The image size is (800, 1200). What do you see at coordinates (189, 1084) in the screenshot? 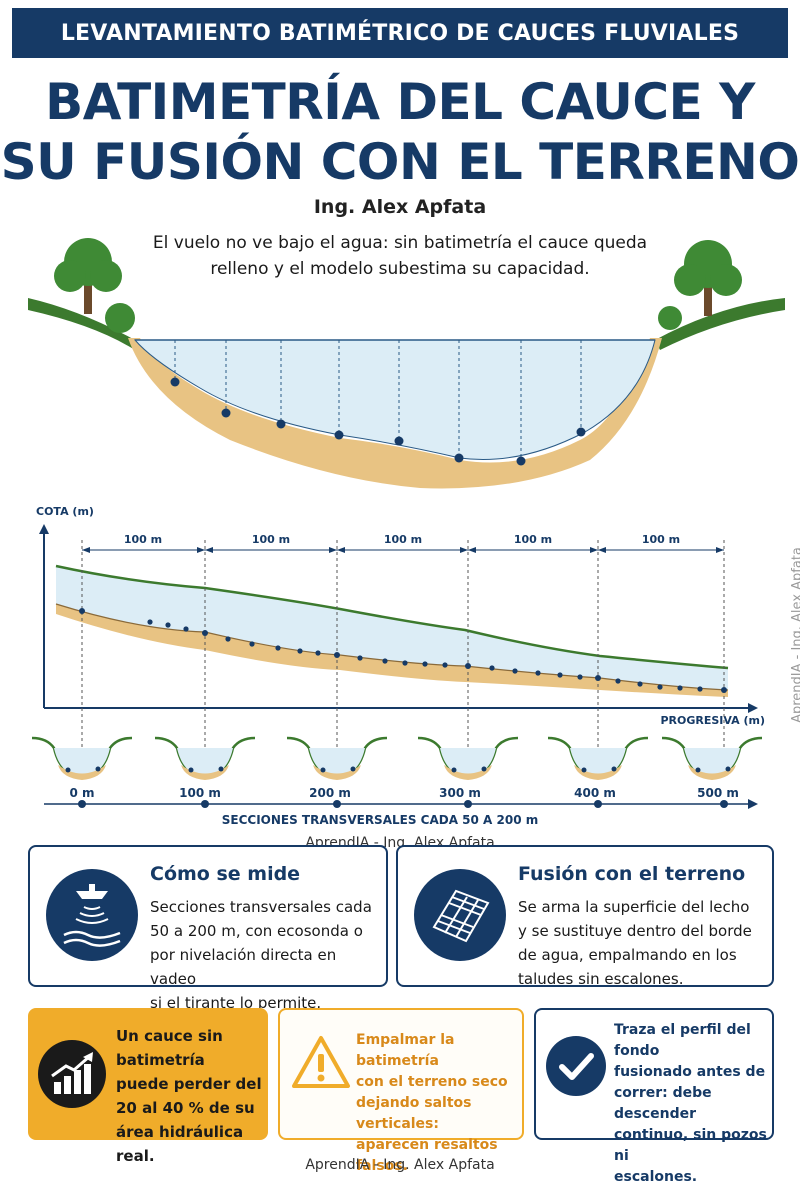
I see `stat-line: puede perder del` at bounding box center [189, 1084].